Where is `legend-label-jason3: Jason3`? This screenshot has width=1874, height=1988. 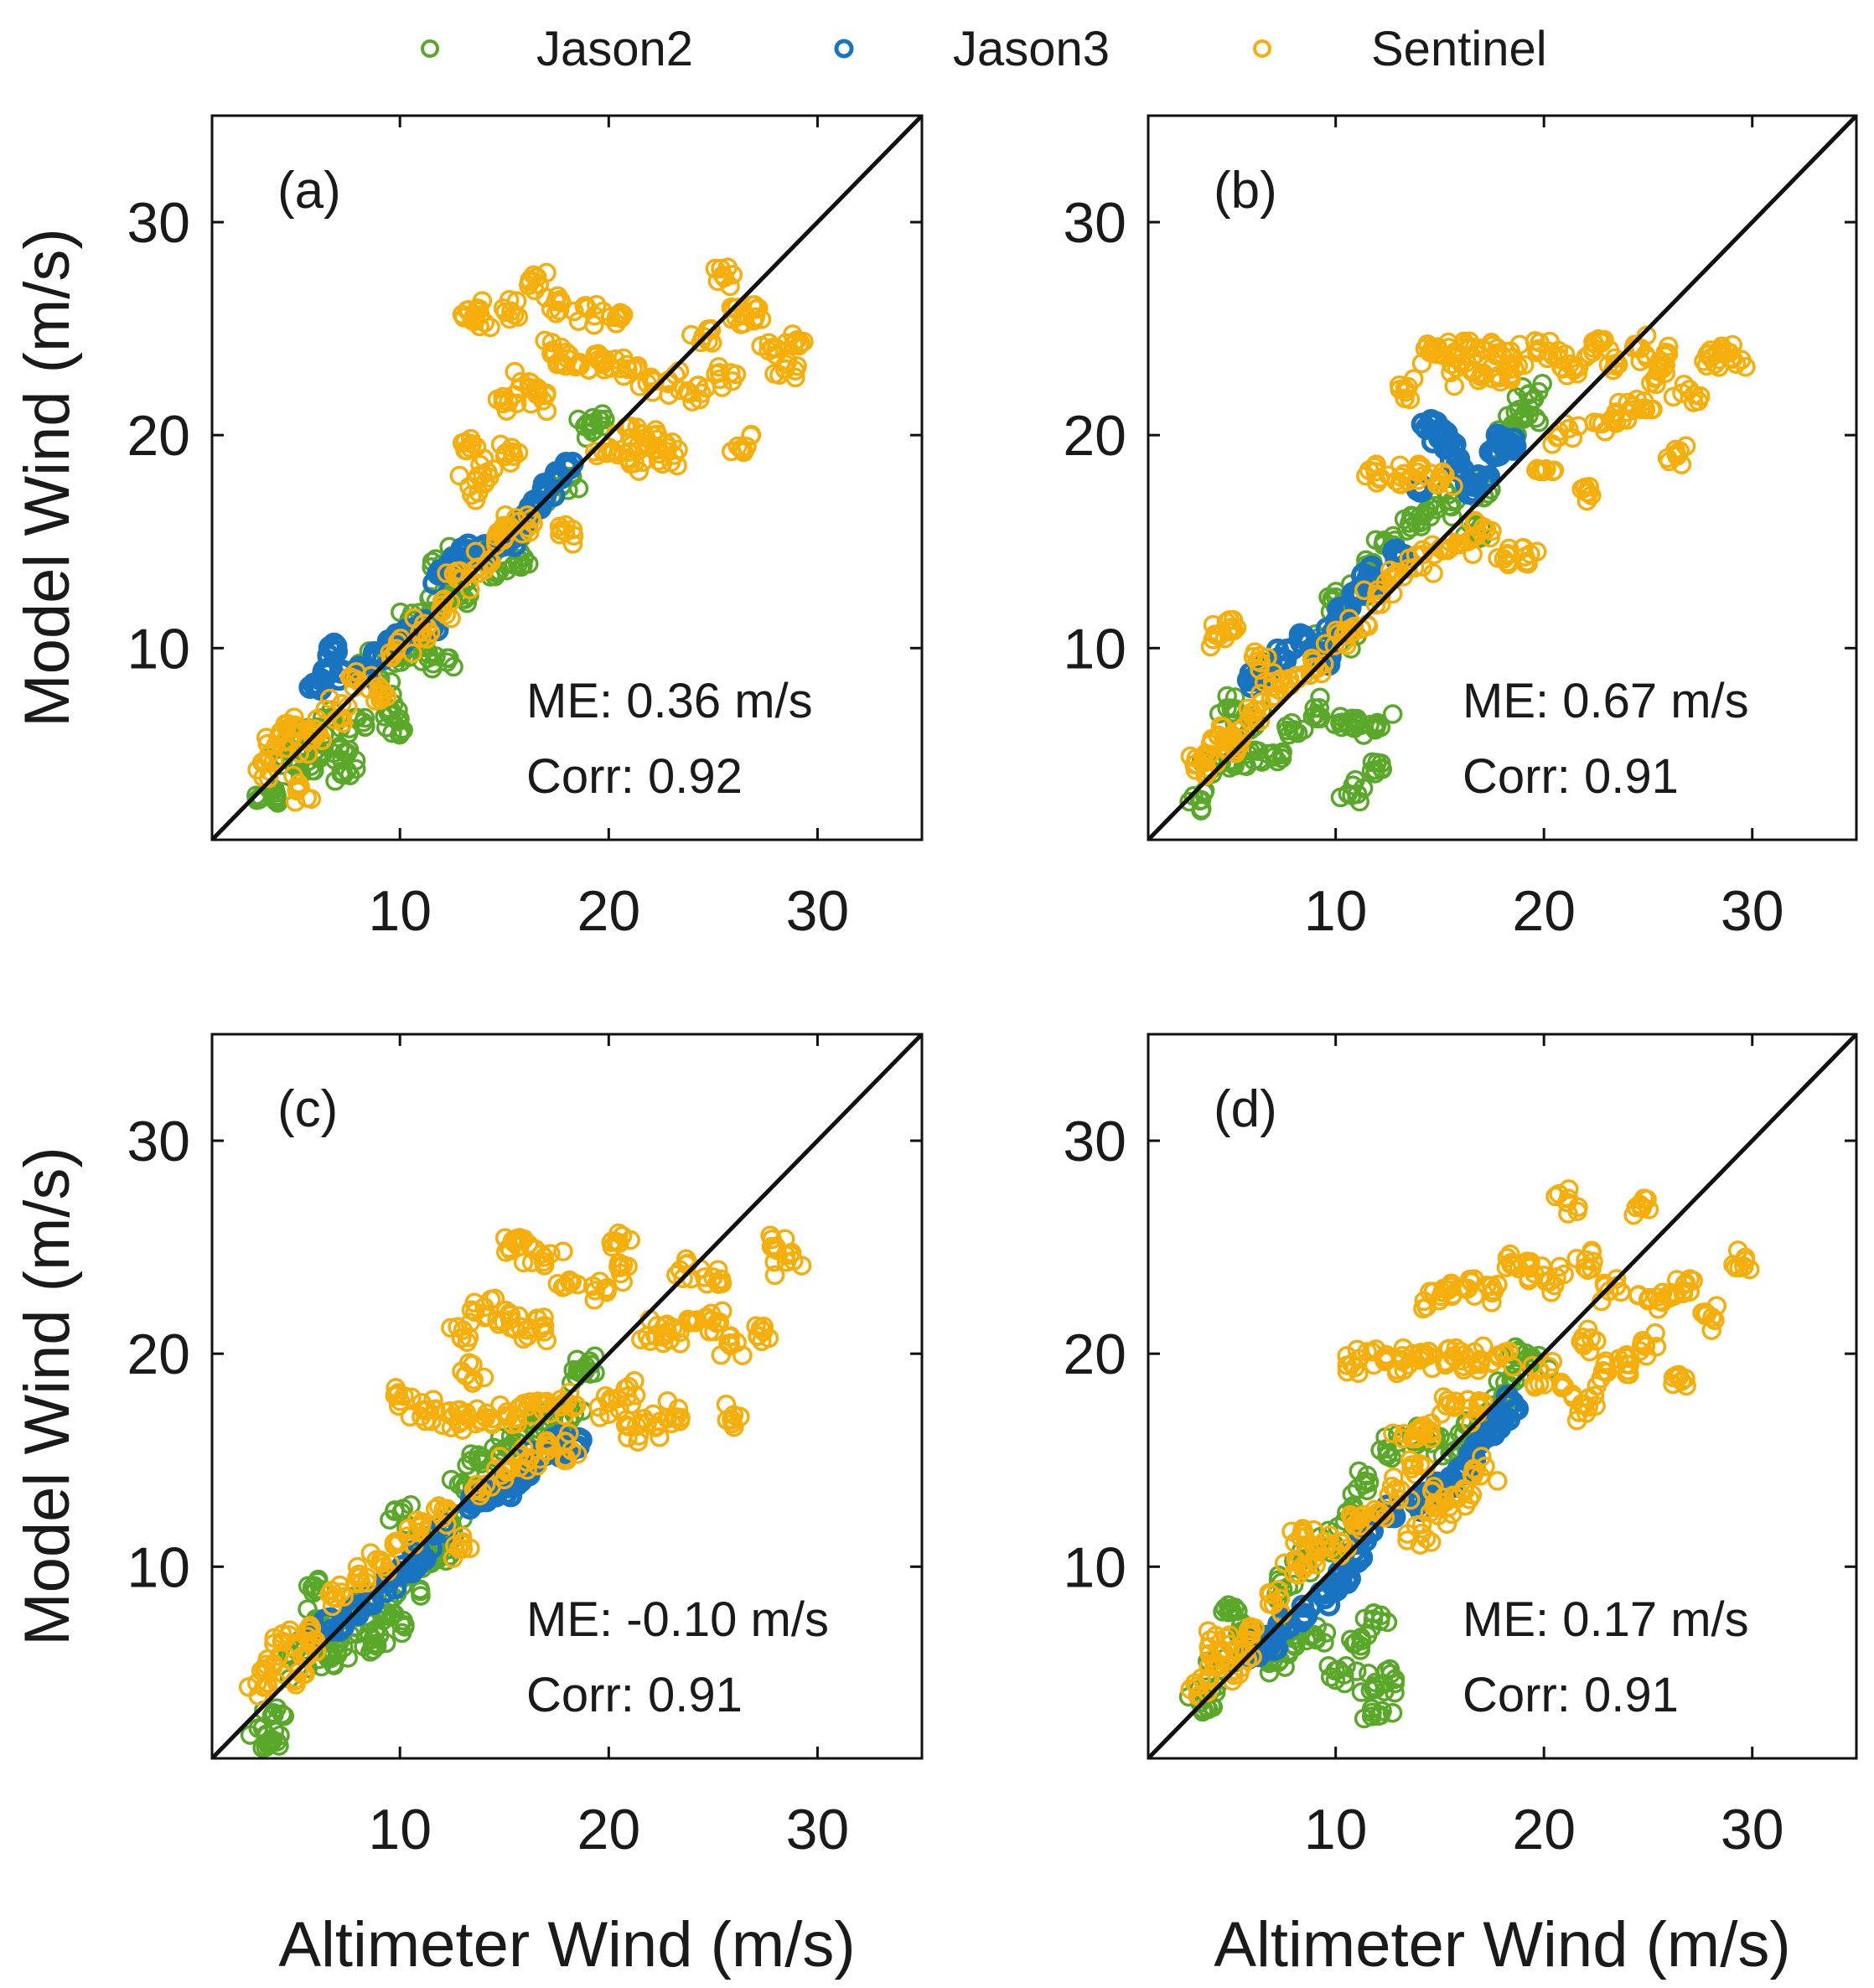
legend-label-jason3: Jason3 is located at coordinates (1031, 49).